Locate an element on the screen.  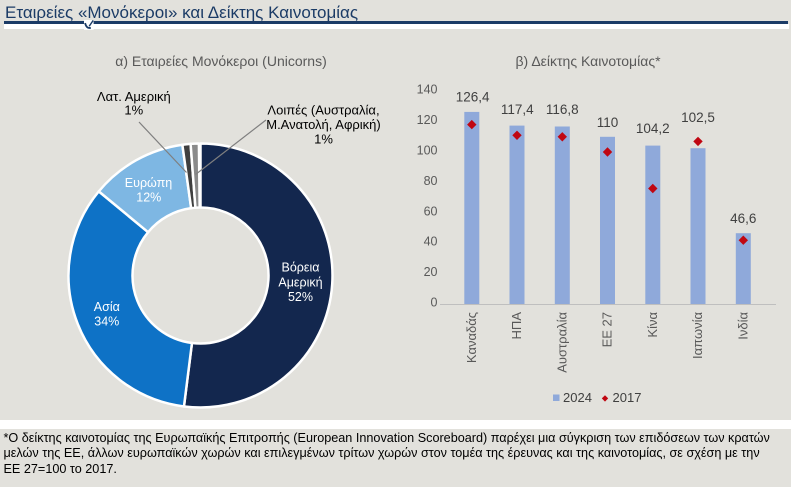
svg-text: 12% is located at coordinates (148, 197).